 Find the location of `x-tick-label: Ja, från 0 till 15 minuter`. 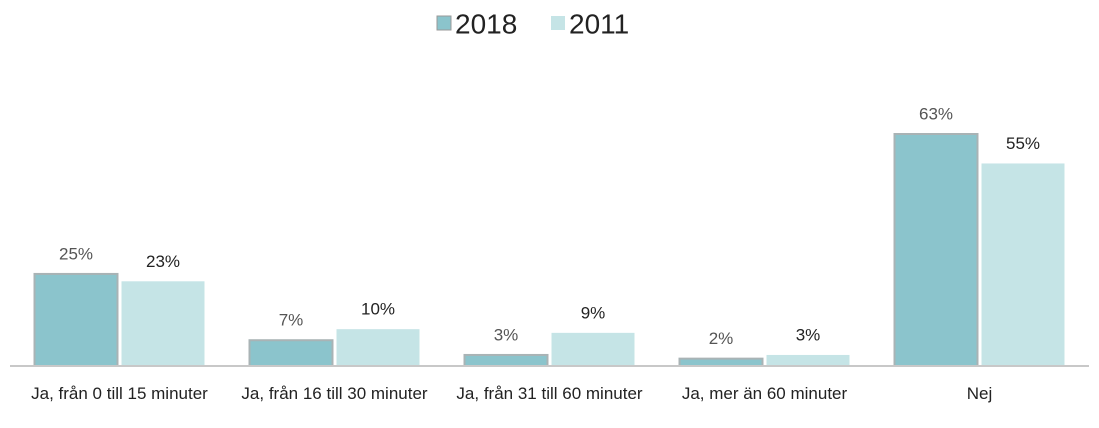

x-tick-label: Ja, från 0 till 15 minuter is located at coordinates (119, 393).